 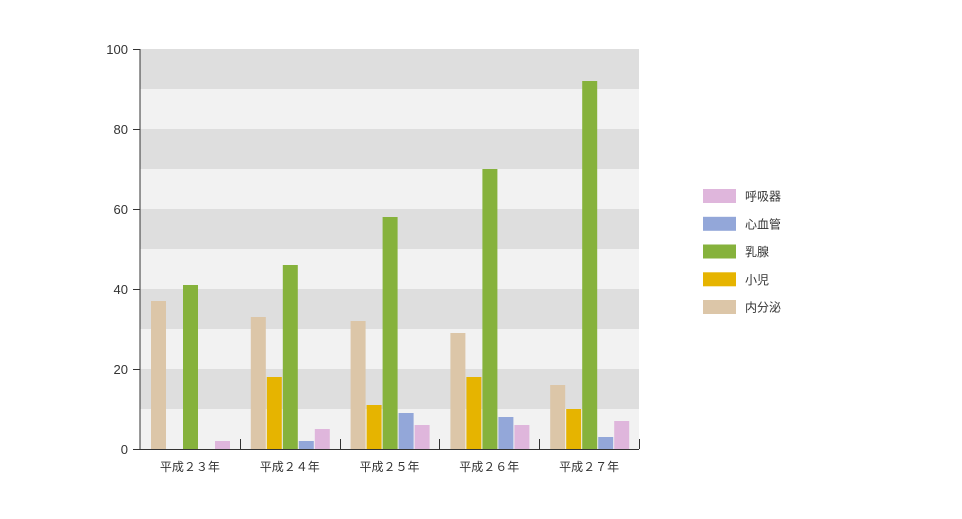 I want to click on legend-item: 小児, so click(x=736, y=279).